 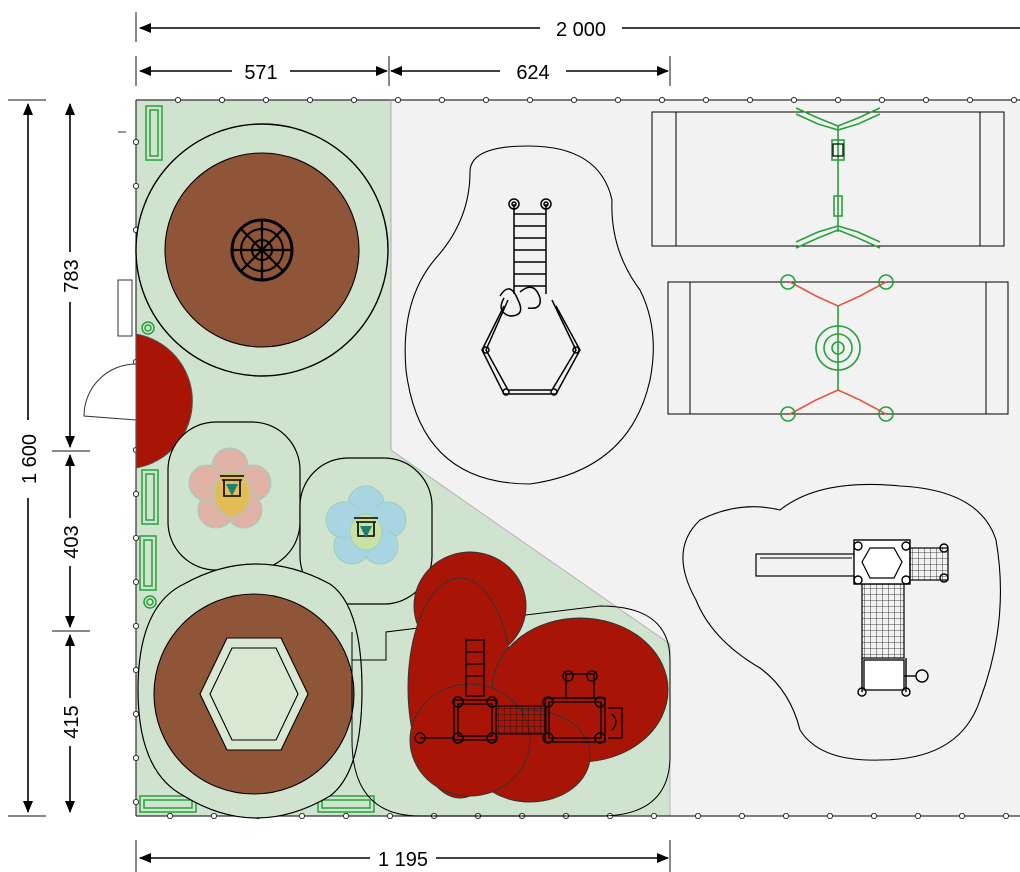 What do you see at coordinates (828, 178) in the screenshot?
I see `swing-set-top` at bounding box center [828, 178].